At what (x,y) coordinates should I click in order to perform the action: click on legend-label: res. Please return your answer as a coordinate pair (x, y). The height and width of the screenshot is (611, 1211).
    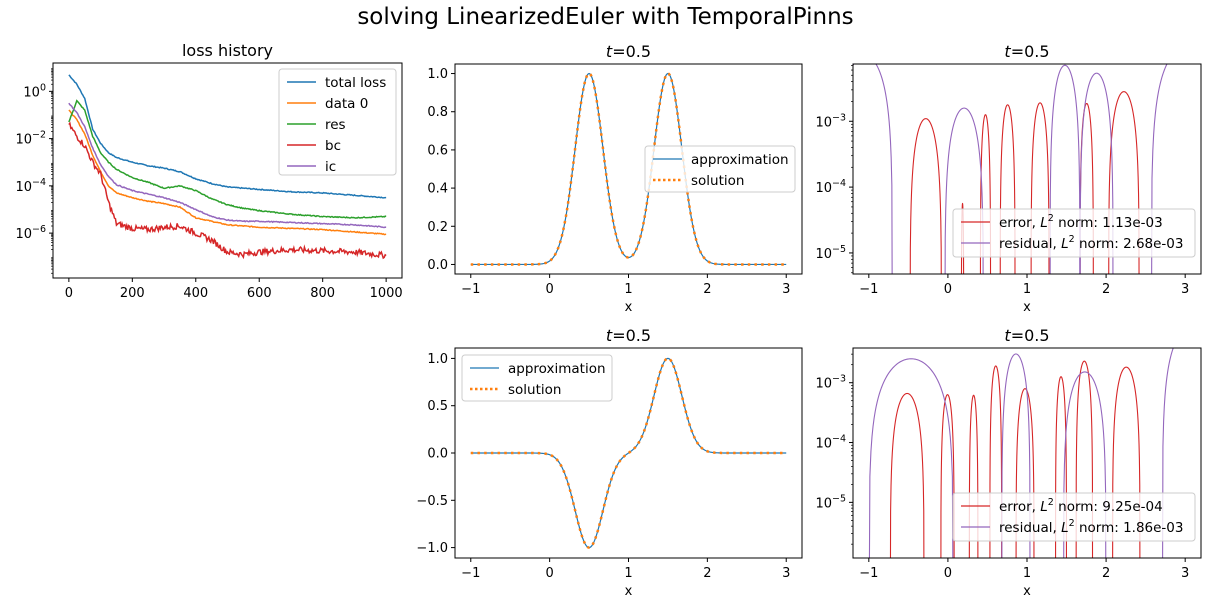
    Looking at the image, I should click on (335, 125).